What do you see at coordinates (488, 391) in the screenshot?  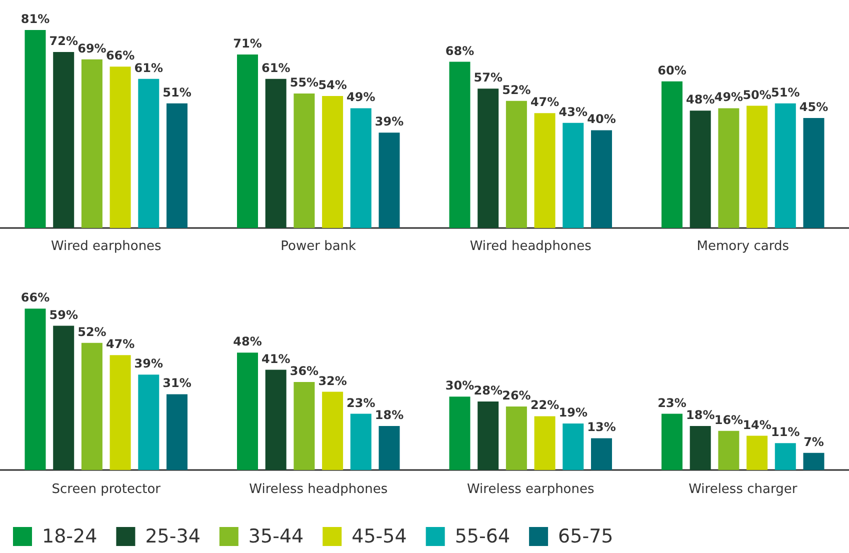 I see `data-label: 28%` at bounding box center [488, 391].